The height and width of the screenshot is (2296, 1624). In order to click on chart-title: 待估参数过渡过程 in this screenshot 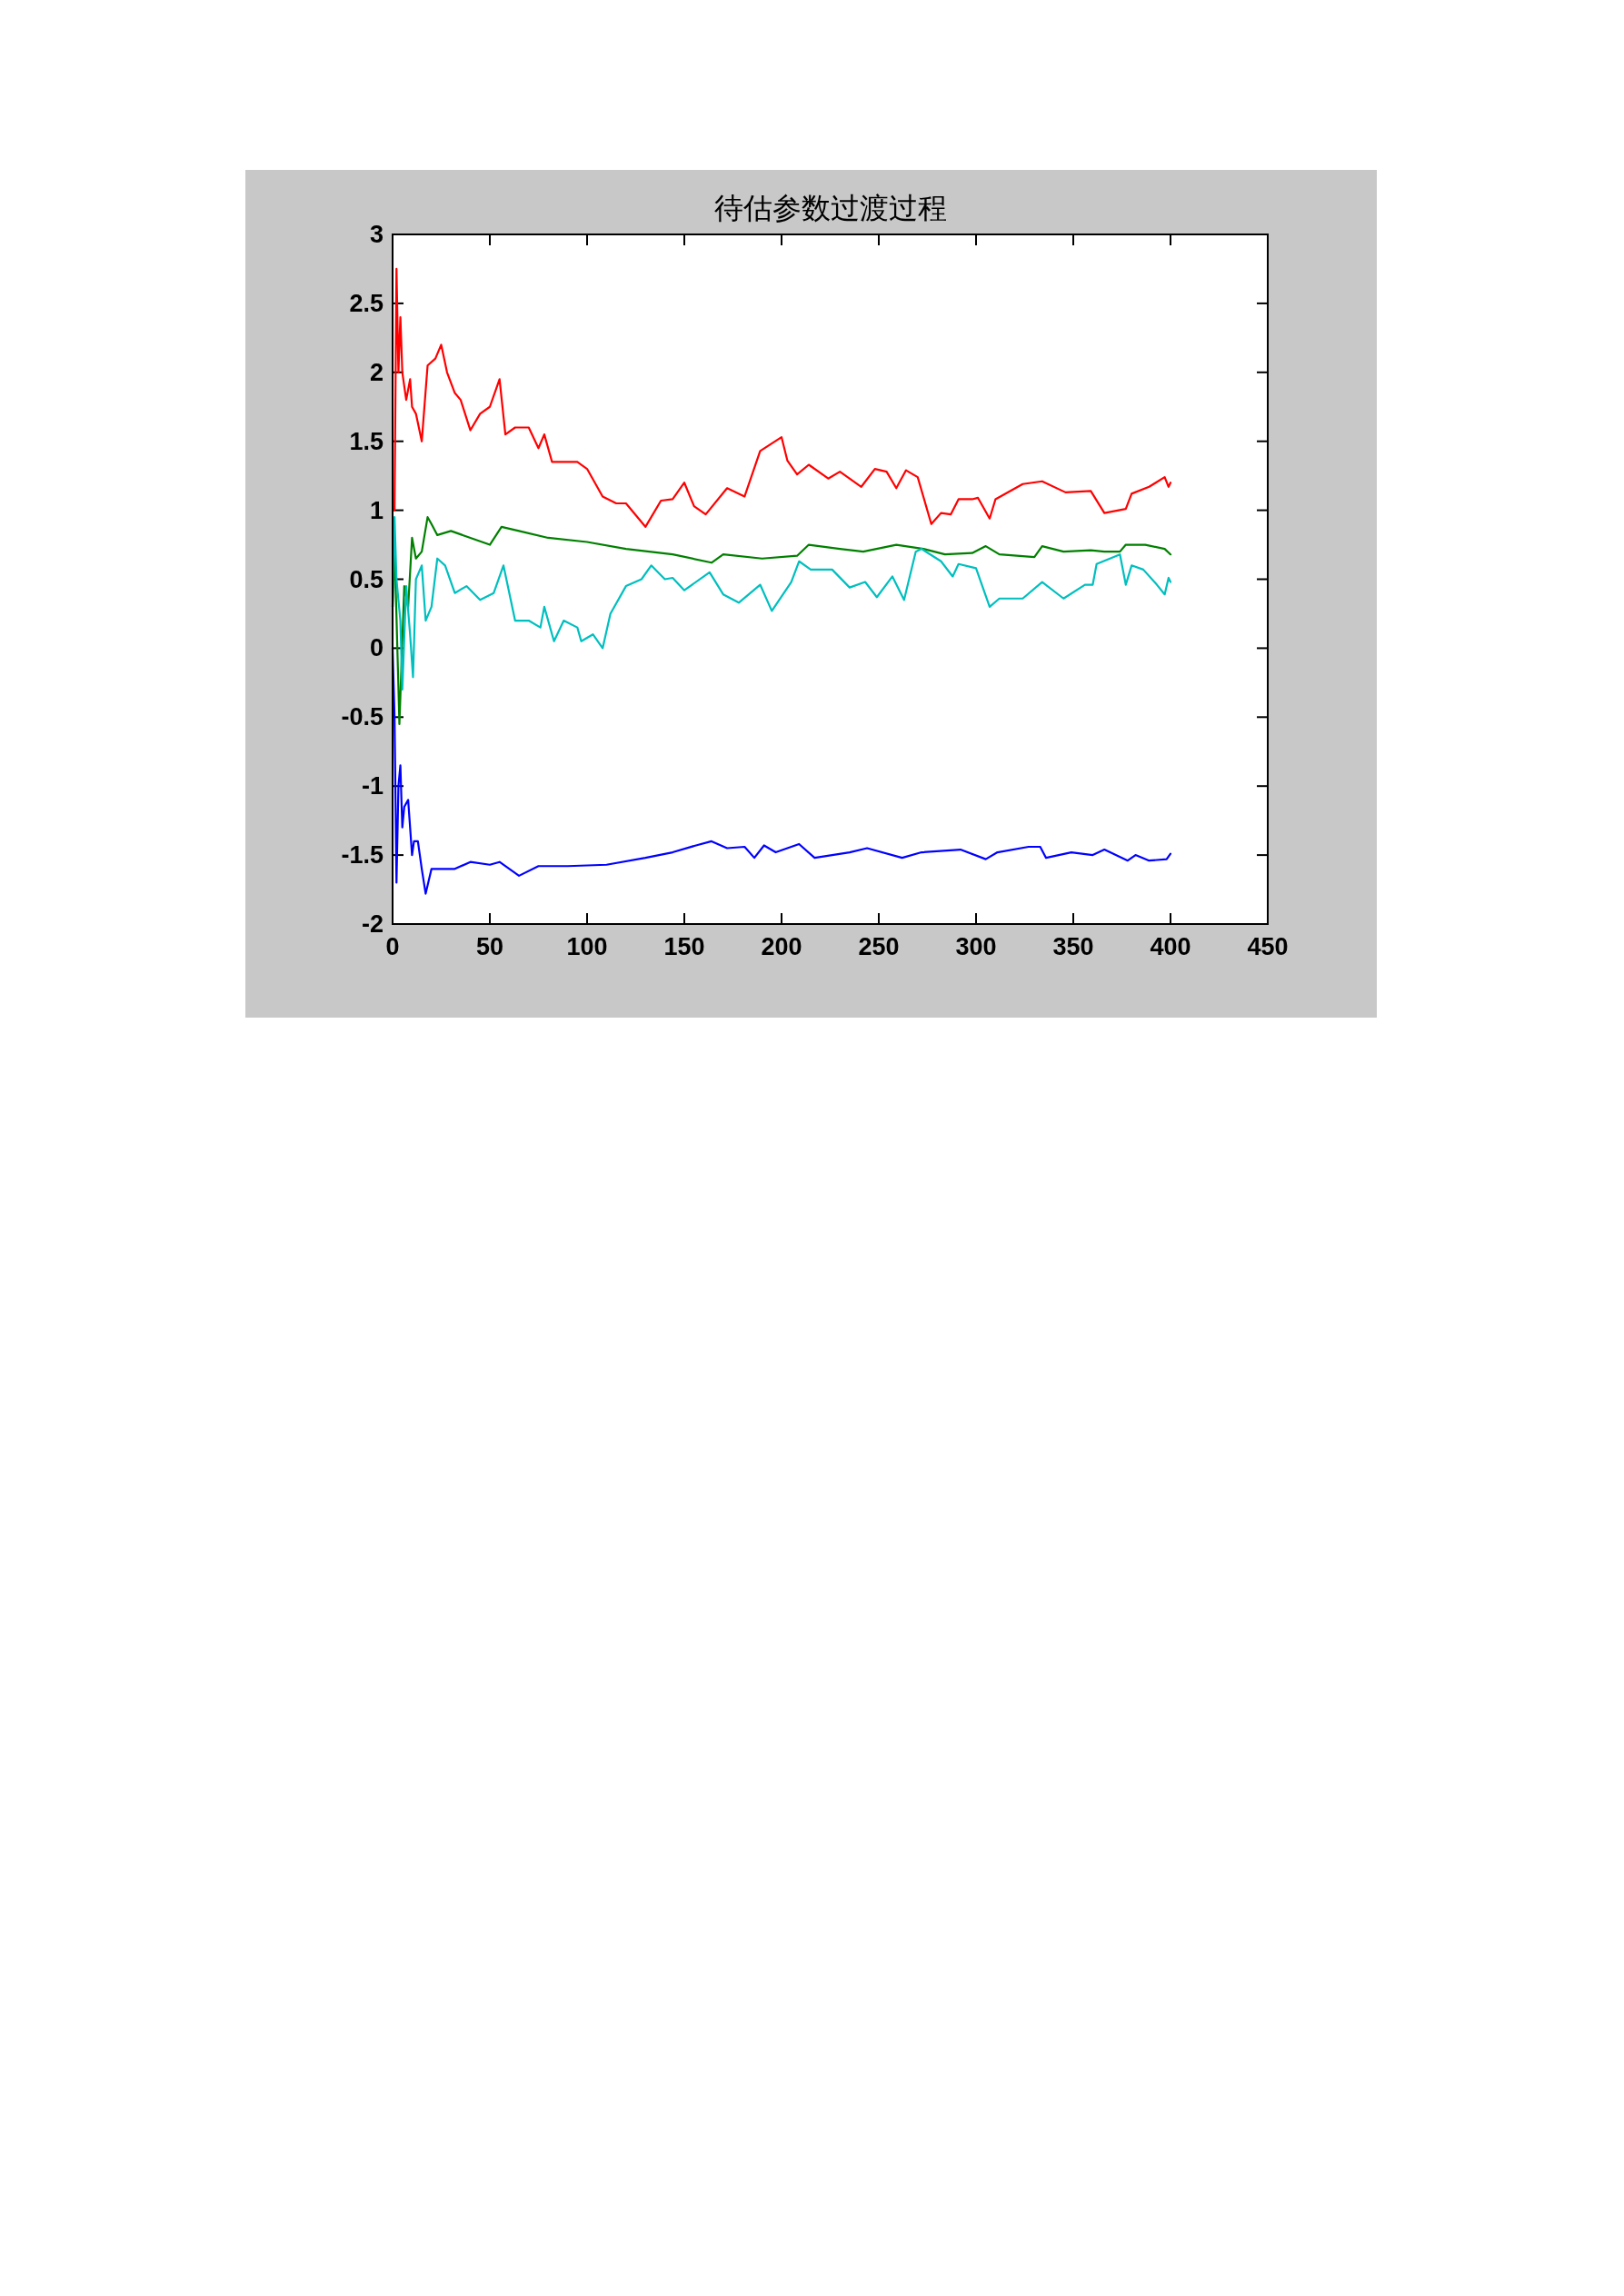, I will do `click(830, 208)`.